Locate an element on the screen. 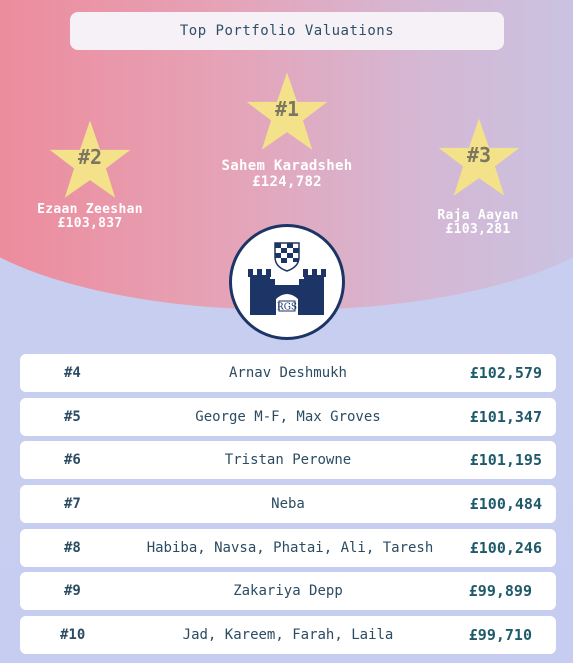 This screenshot has width=573, height=663. name: Zakariya Depp is located at coordinates (288, 591).